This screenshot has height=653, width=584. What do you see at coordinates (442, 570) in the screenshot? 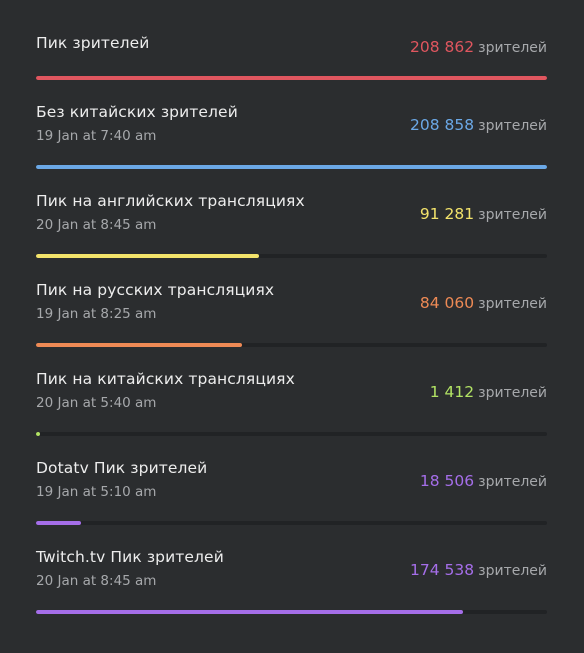
I see `stat-value: 174 538` at bounding box center [442, 570].